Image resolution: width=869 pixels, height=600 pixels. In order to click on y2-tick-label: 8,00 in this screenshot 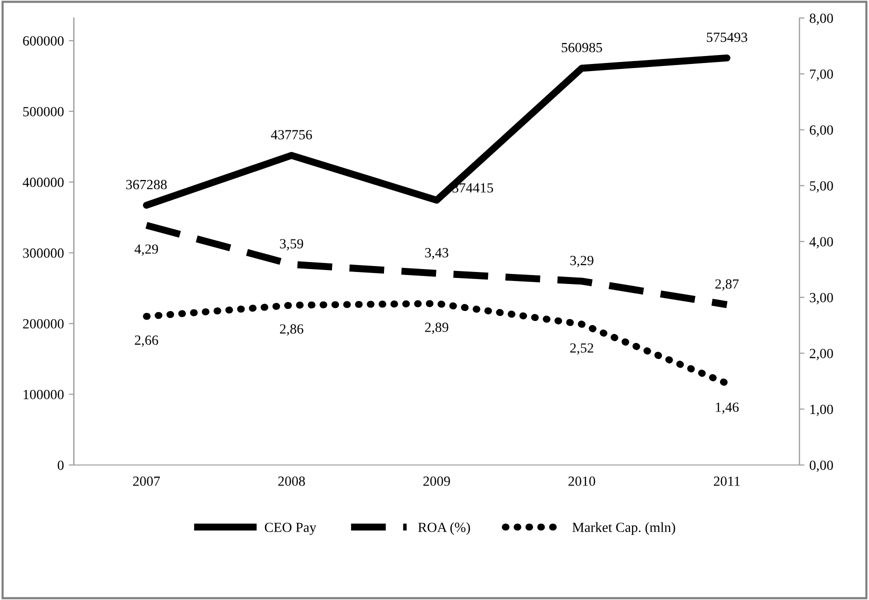, I will do `click(821, 19)`.